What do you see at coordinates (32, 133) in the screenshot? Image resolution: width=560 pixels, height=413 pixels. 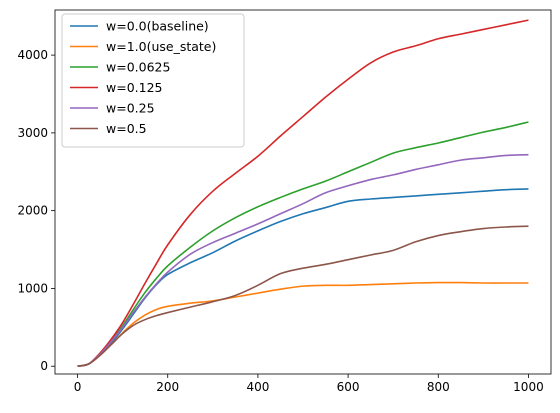 I see `y-tick-label: 3000` at bounding box center [32, 133].